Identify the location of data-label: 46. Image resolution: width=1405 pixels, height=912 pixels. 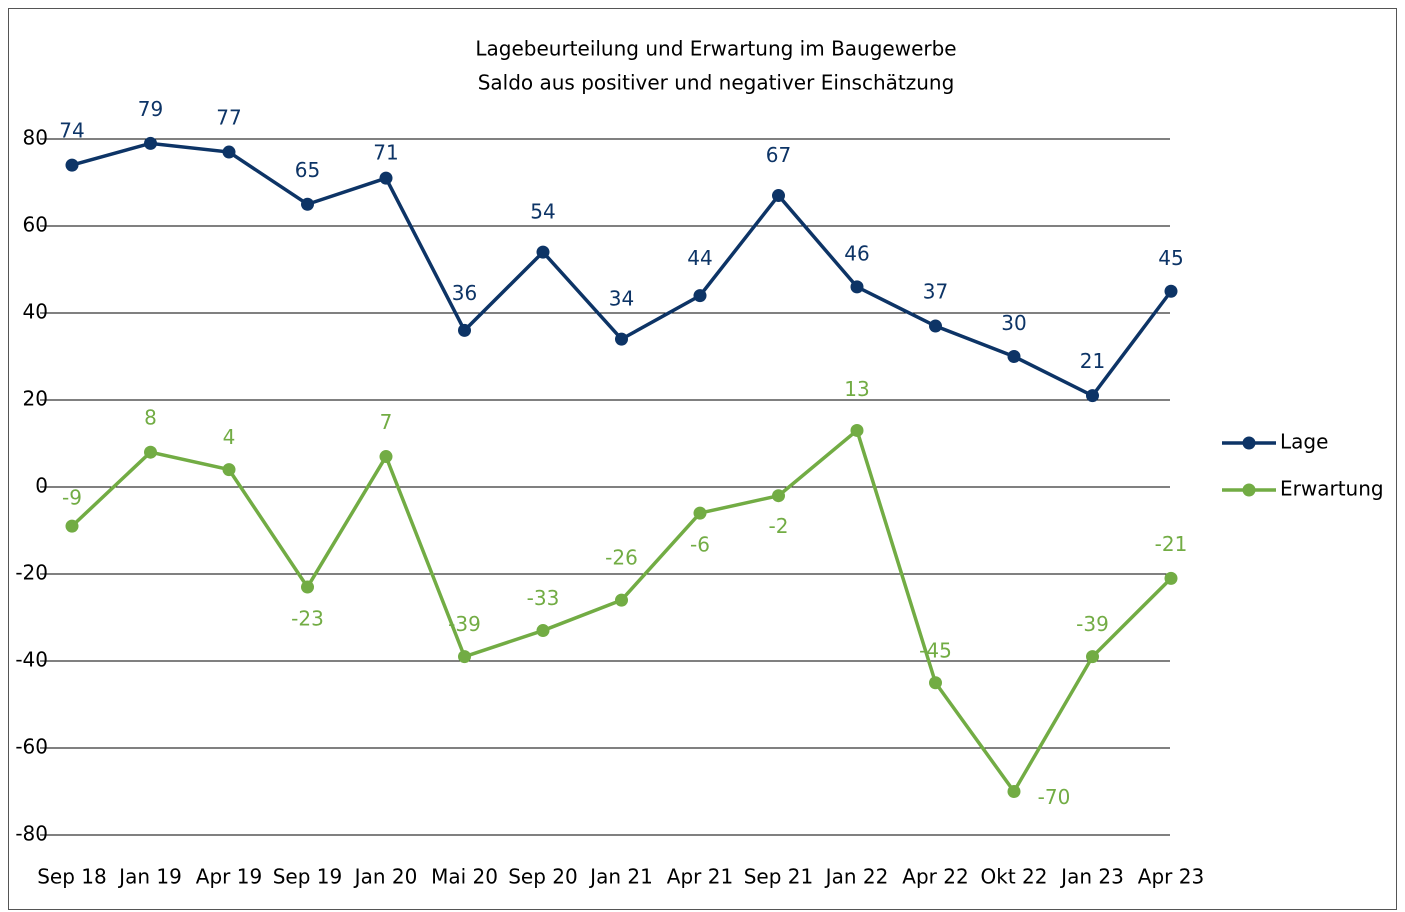
(856, 253).